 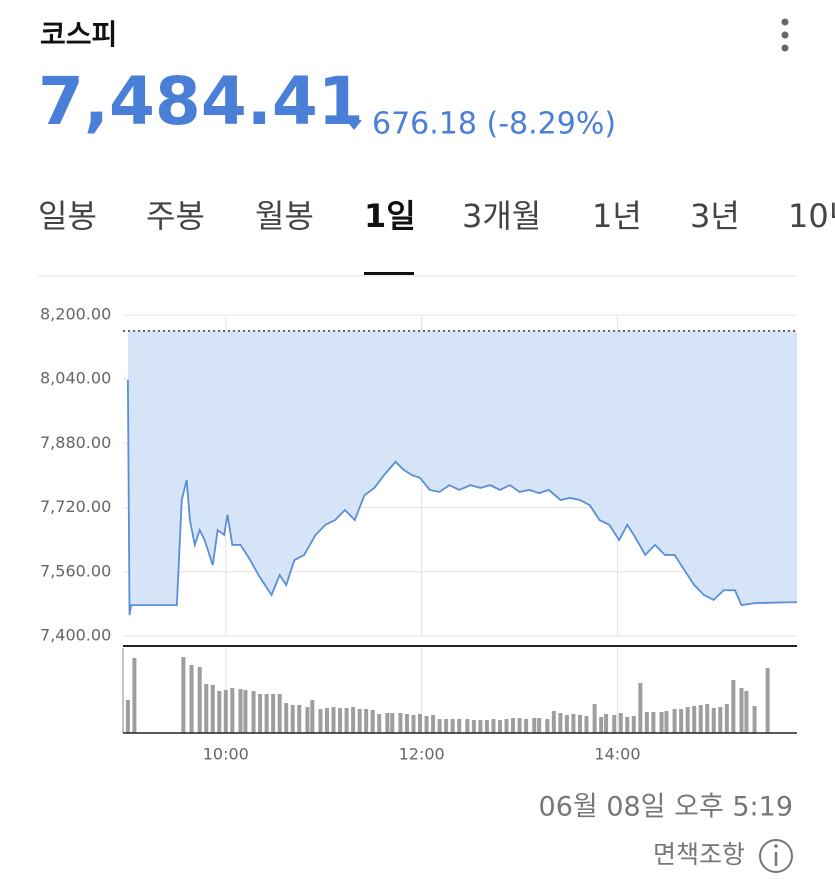 I want to click on title: 코스피, so click(x=78, y=34).